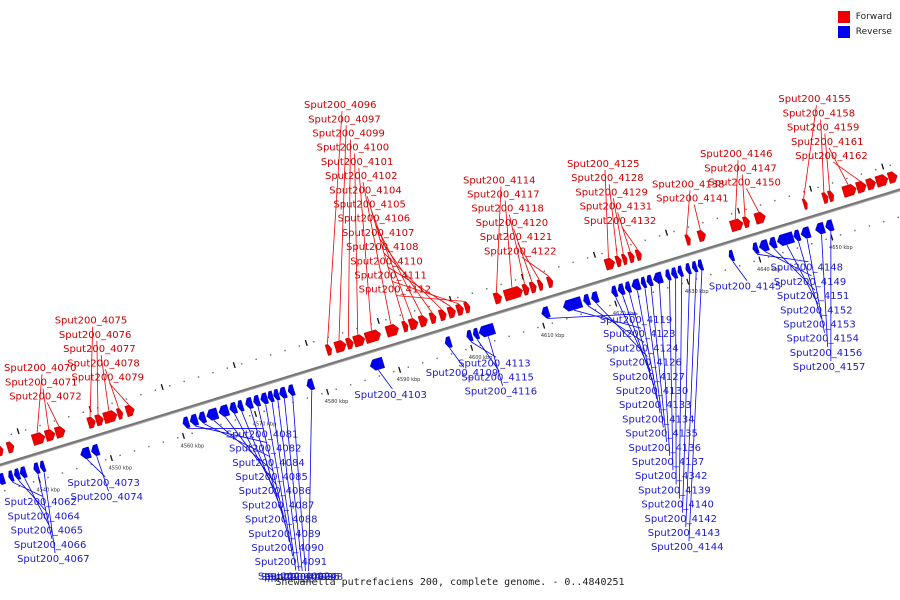 The height and width of the screenshot is (600, 900). What do you see at coordinates (688, 184) in the screenshot?
I see `gene-label: Sput200_4138` at bounding box center [688, 184].